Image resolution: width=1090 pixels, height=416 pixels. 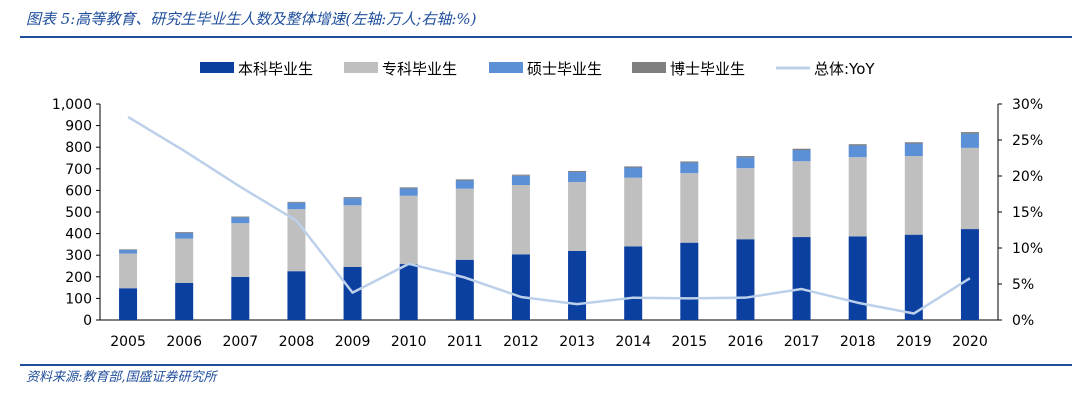 I want to click on right-tick-label: 20%, so click(x=1027, y=177).